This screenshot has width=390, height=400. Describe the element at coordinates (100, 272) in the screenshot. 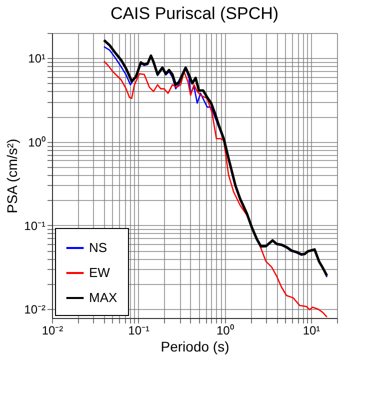

I see `legend-label: EW` at that location.